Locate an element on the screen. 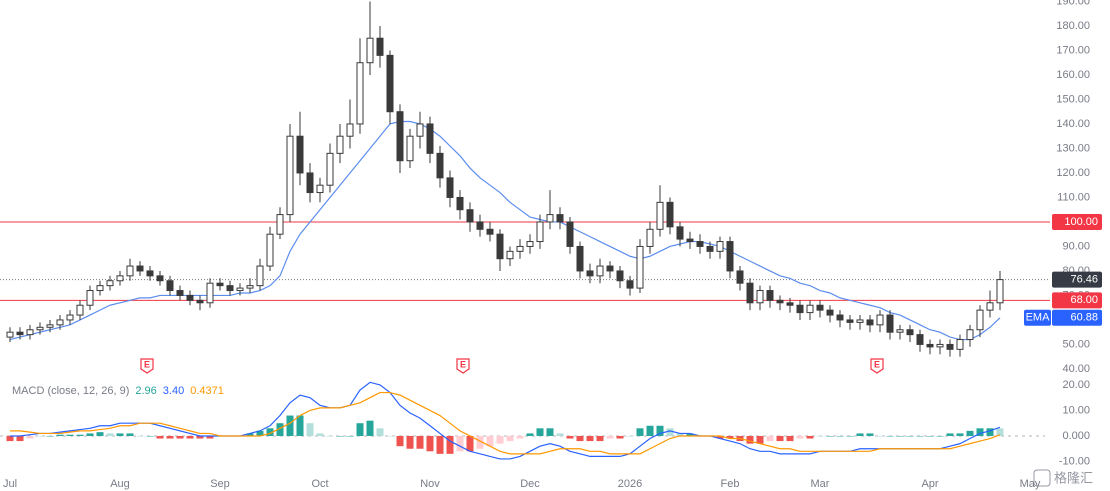 The image size is (1110, 491). watermark-logo is located at coordinates (1042, 478).